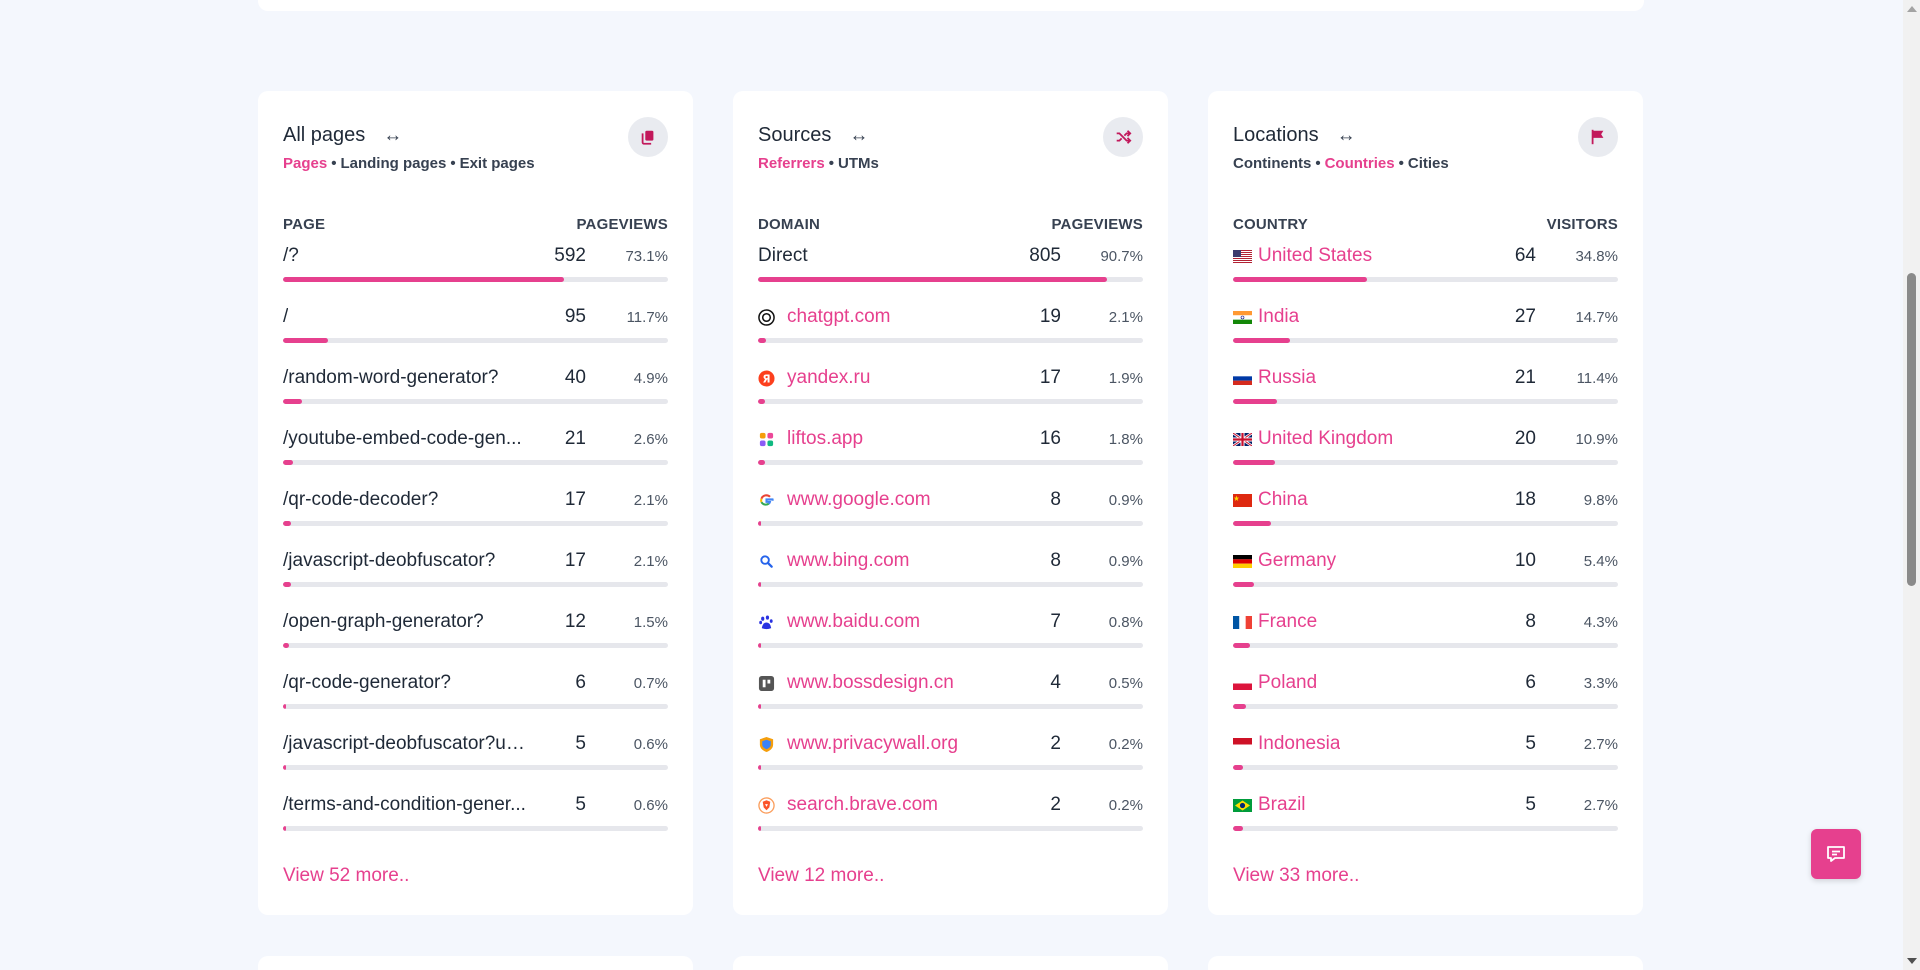 The image size is (1920, 970). I want to click on row-label: www.google.com, so click(879, 500).